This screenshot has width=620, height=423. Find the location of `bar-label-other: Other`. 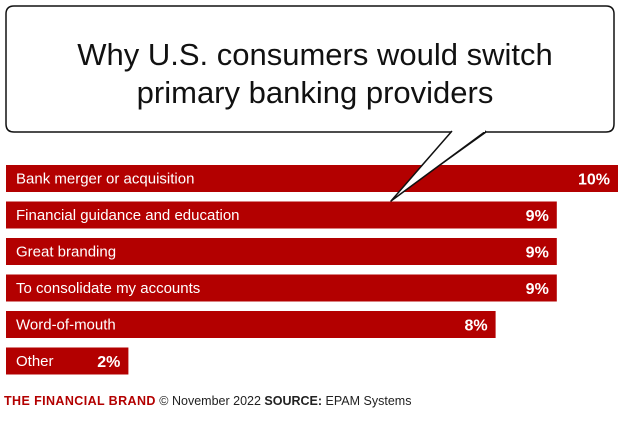

bar-label-other: Other is located at coordinates (35, 361).